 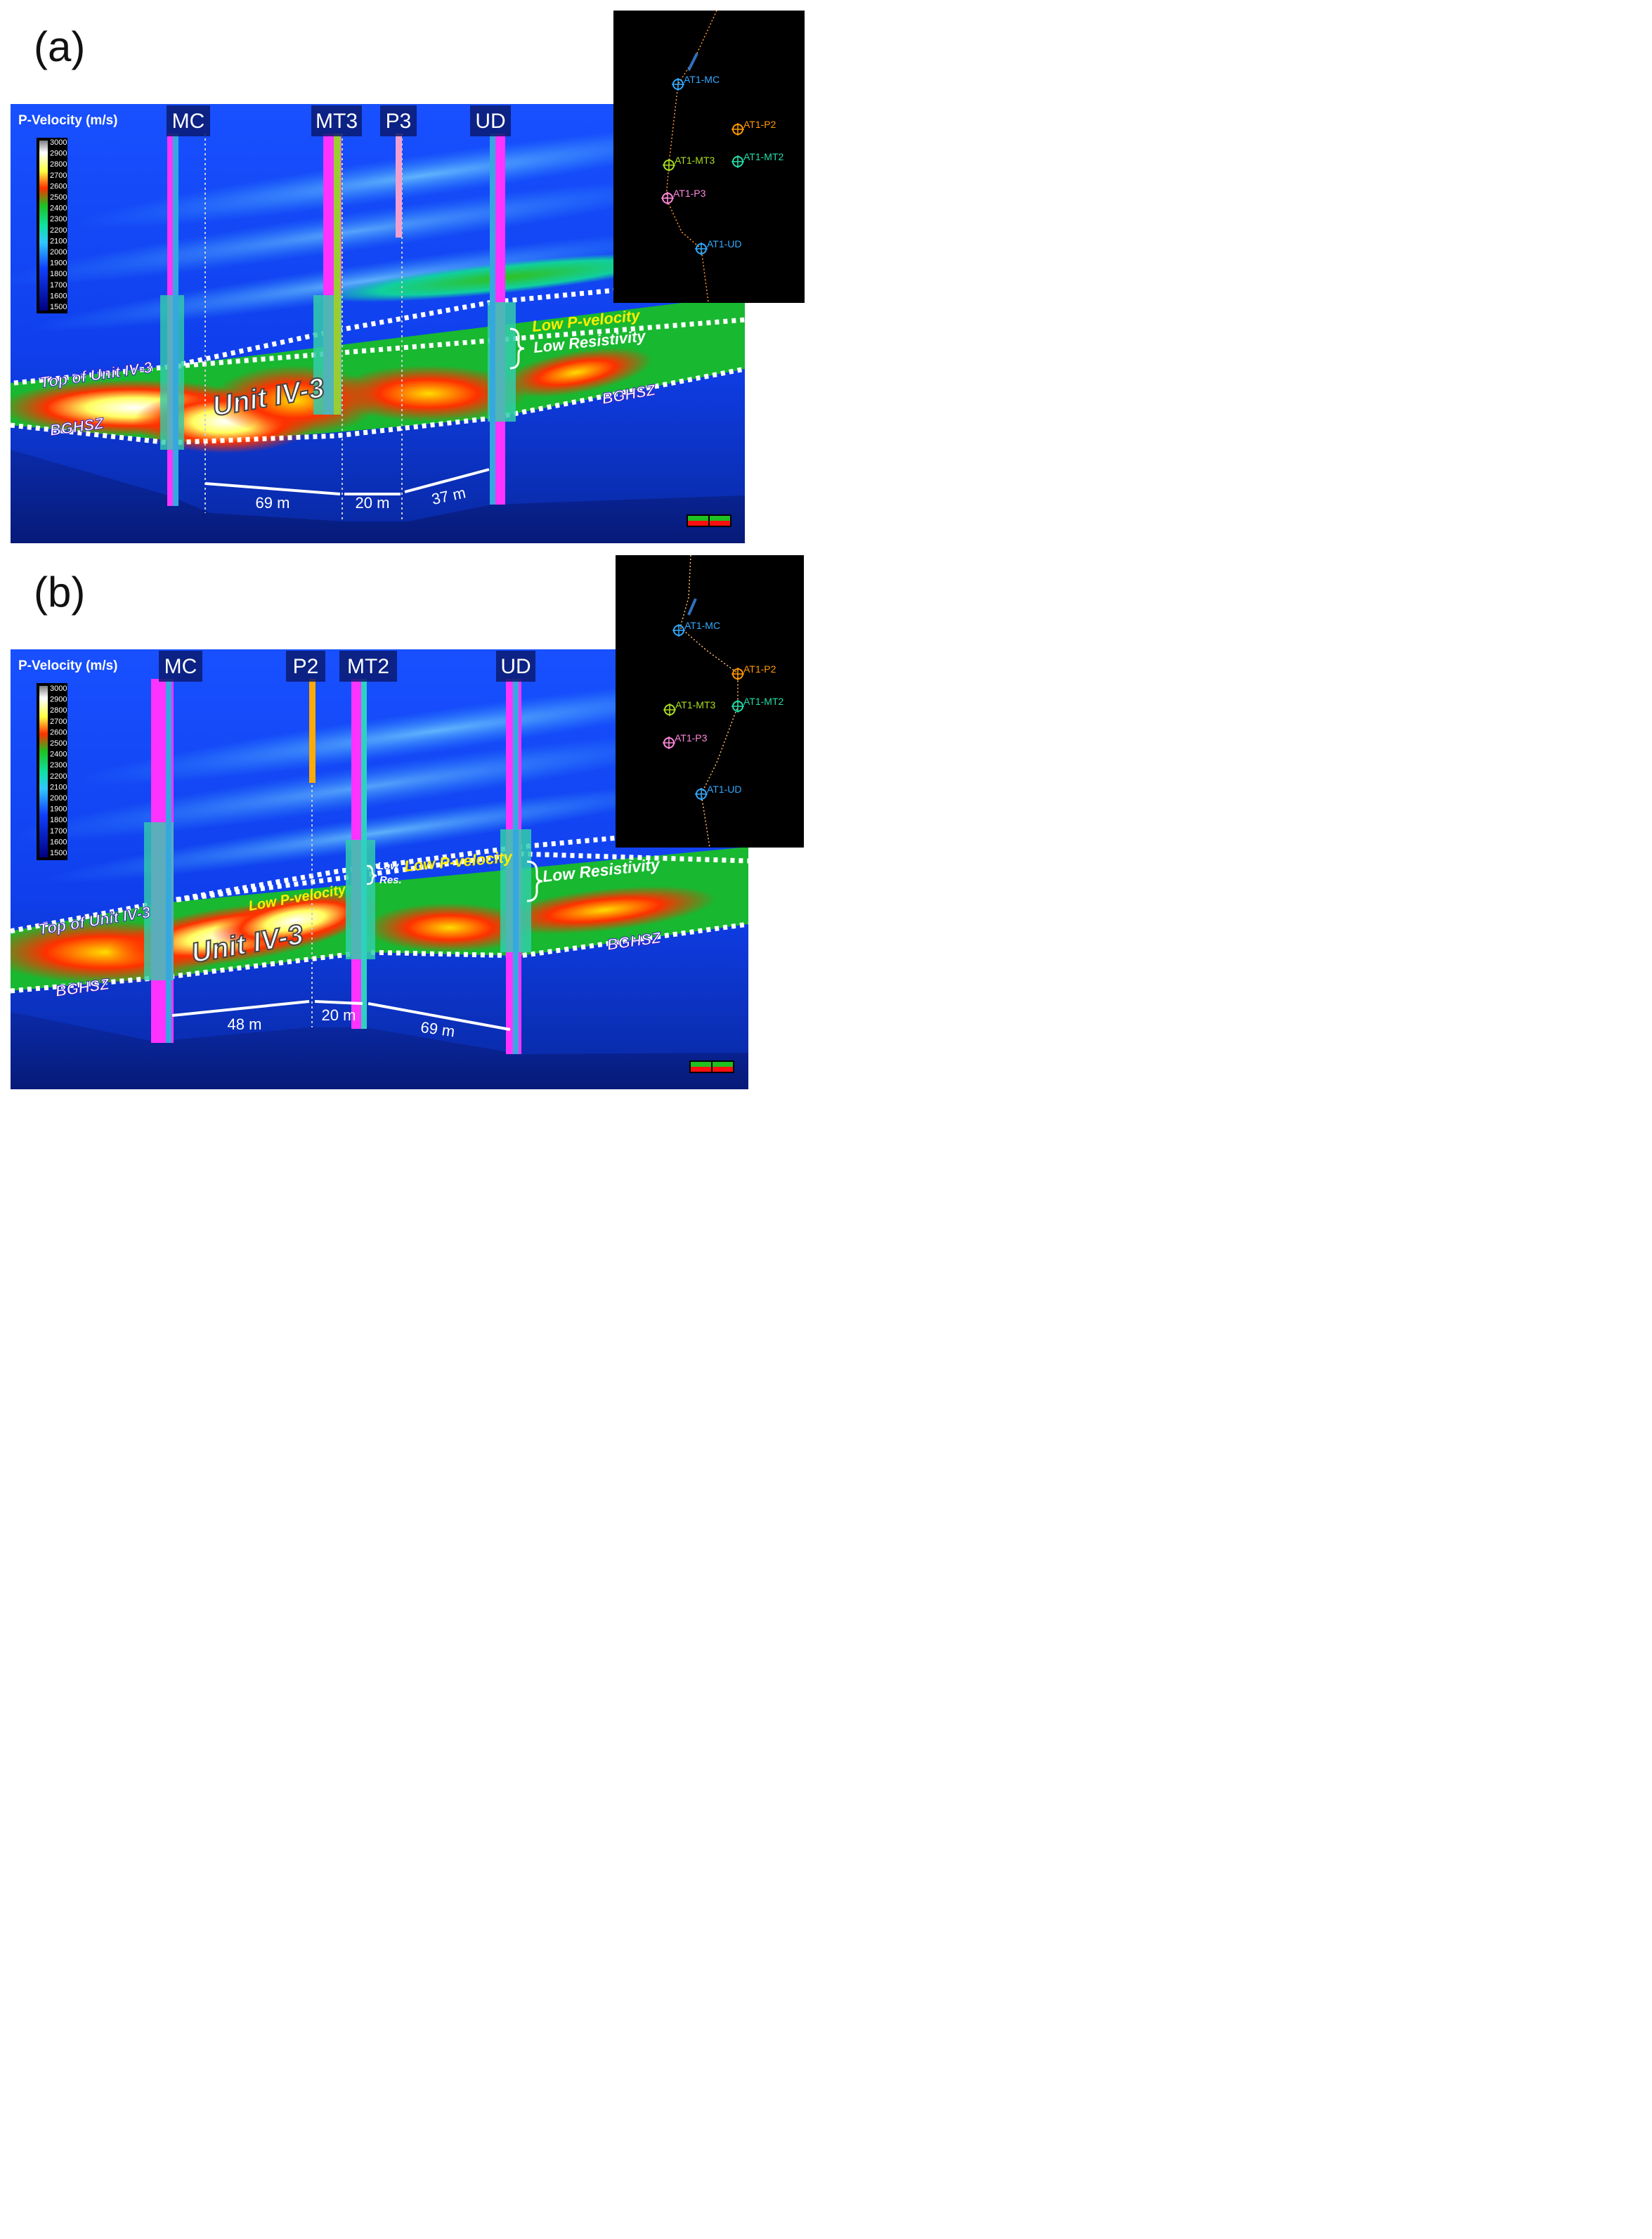 What do you see at coordinates (695, 704) in the screenshot?
I see `map-point-label: AT1-MT3` at bounding box center [695, 704].